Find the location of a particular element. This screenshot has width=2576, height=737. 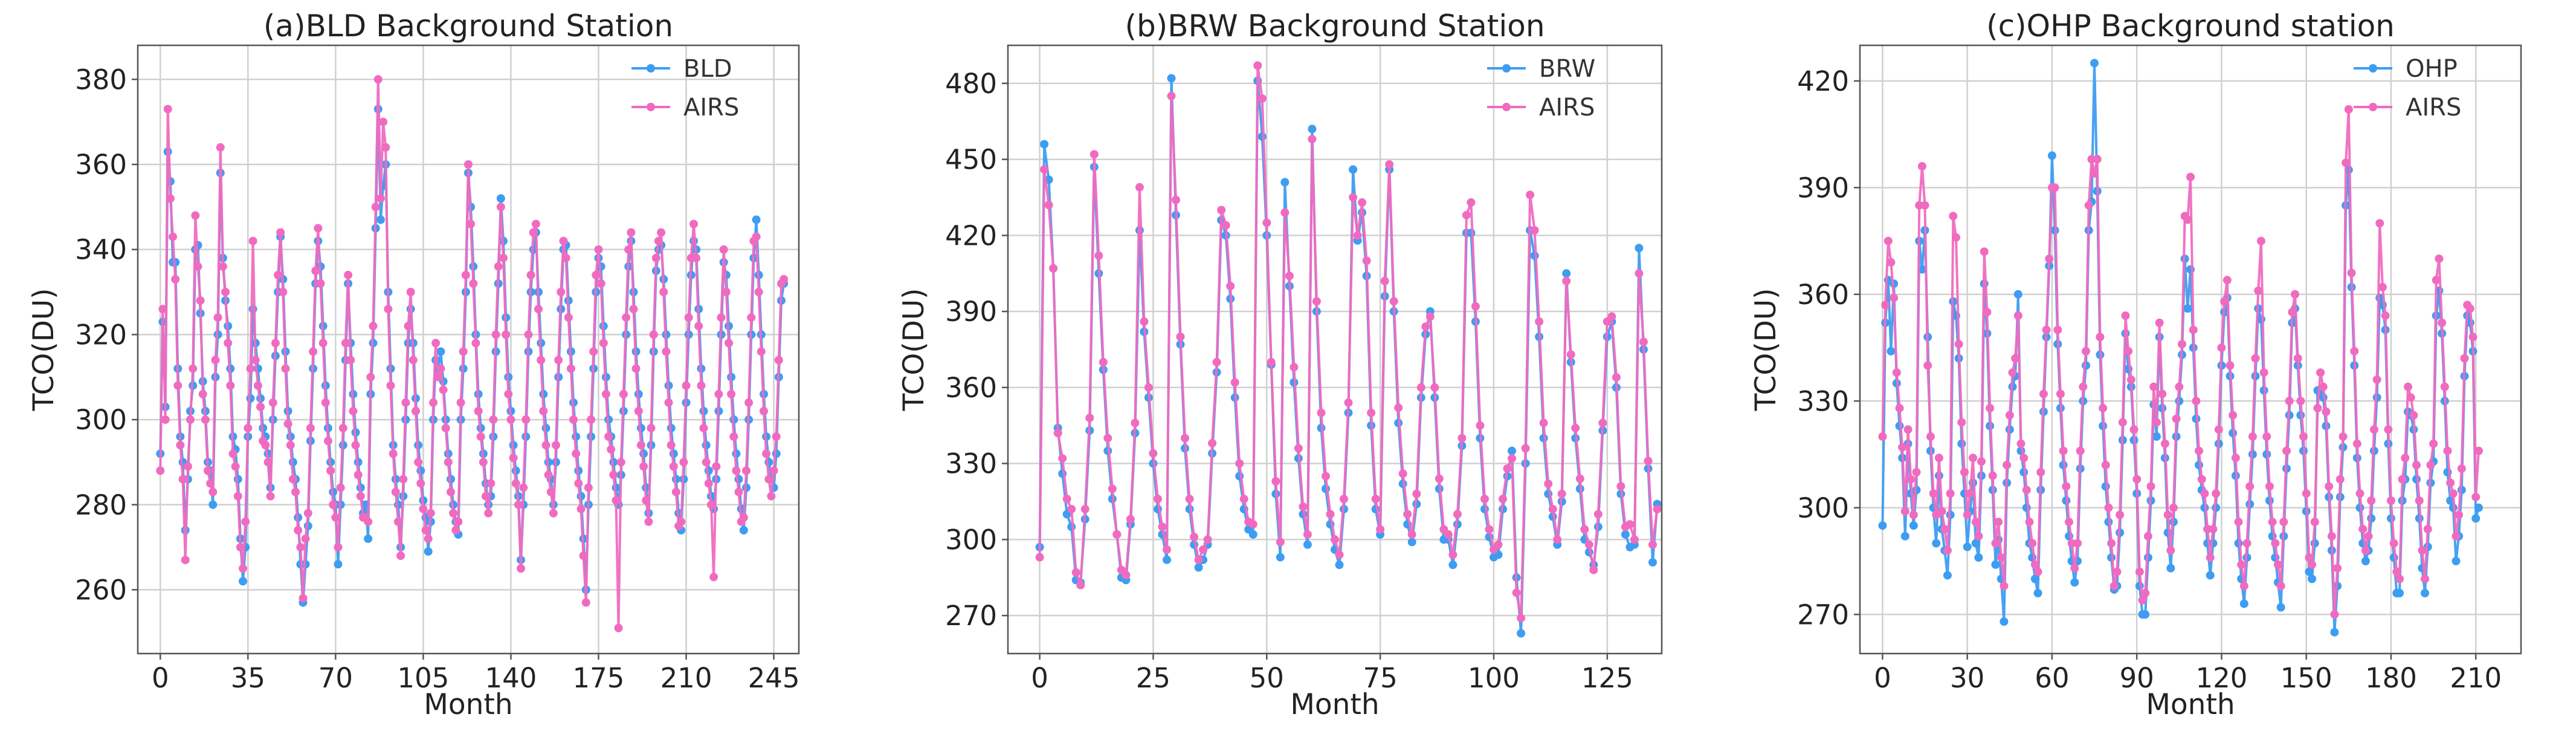

x-tick-label: 0 is located at coordinates (1039, 678).